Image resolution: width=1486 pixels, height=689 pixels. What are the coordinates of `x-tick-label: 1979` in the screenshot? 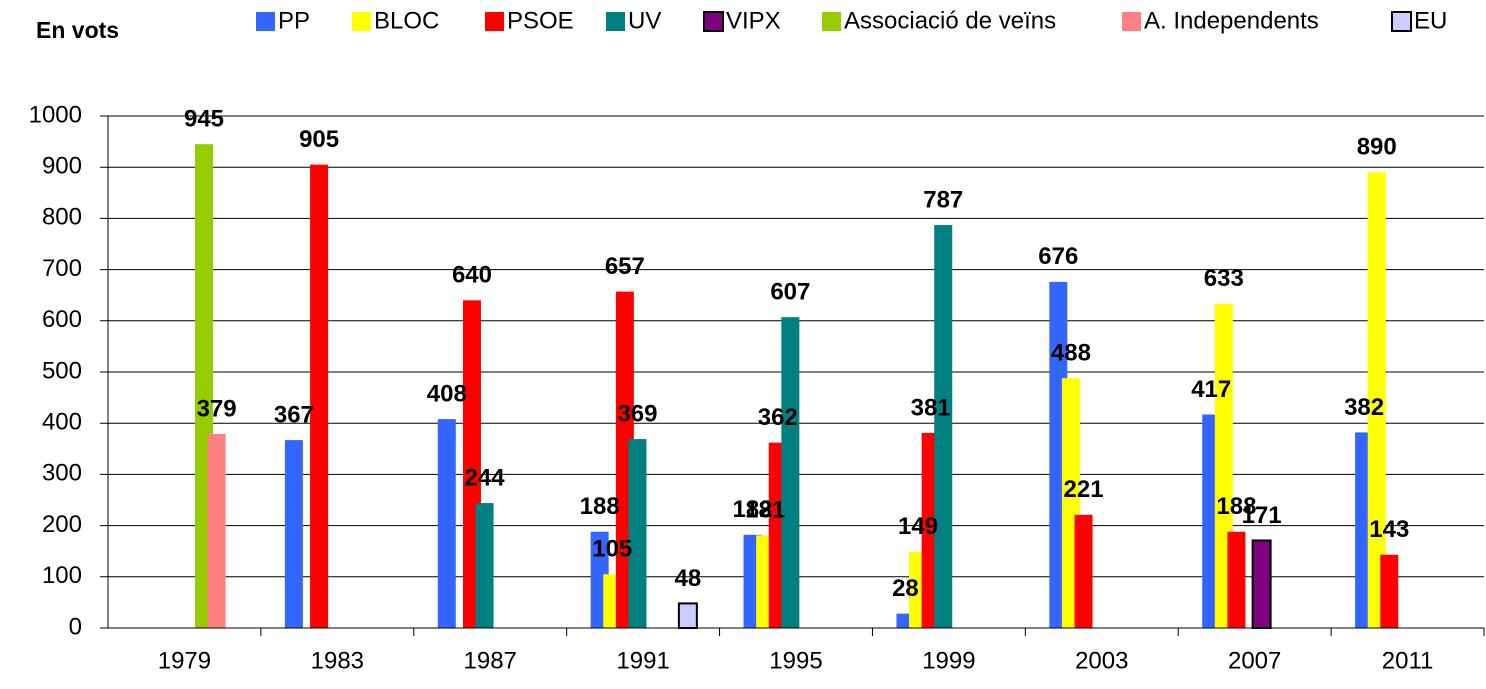 It's located at (184, 660).